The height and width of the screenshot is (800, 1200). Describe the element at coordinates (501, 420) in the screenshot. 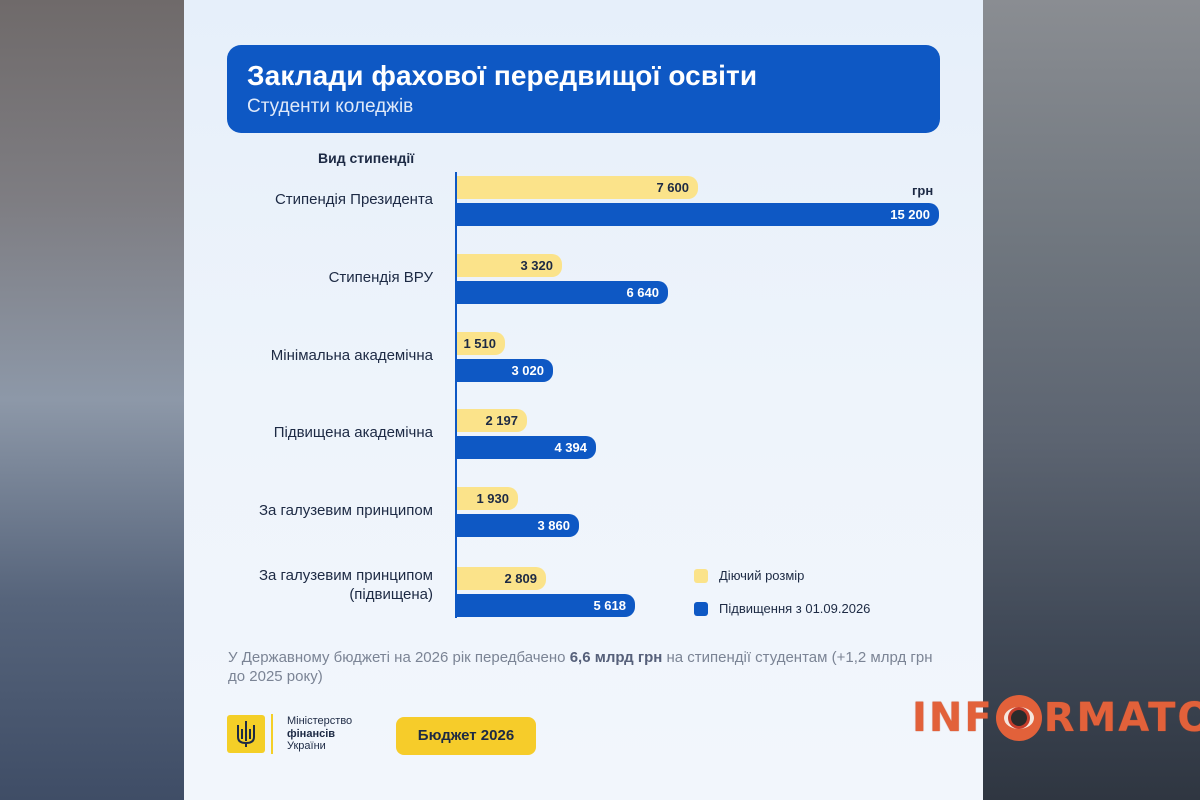

I see `bar-value-label: 2 197` at that location.